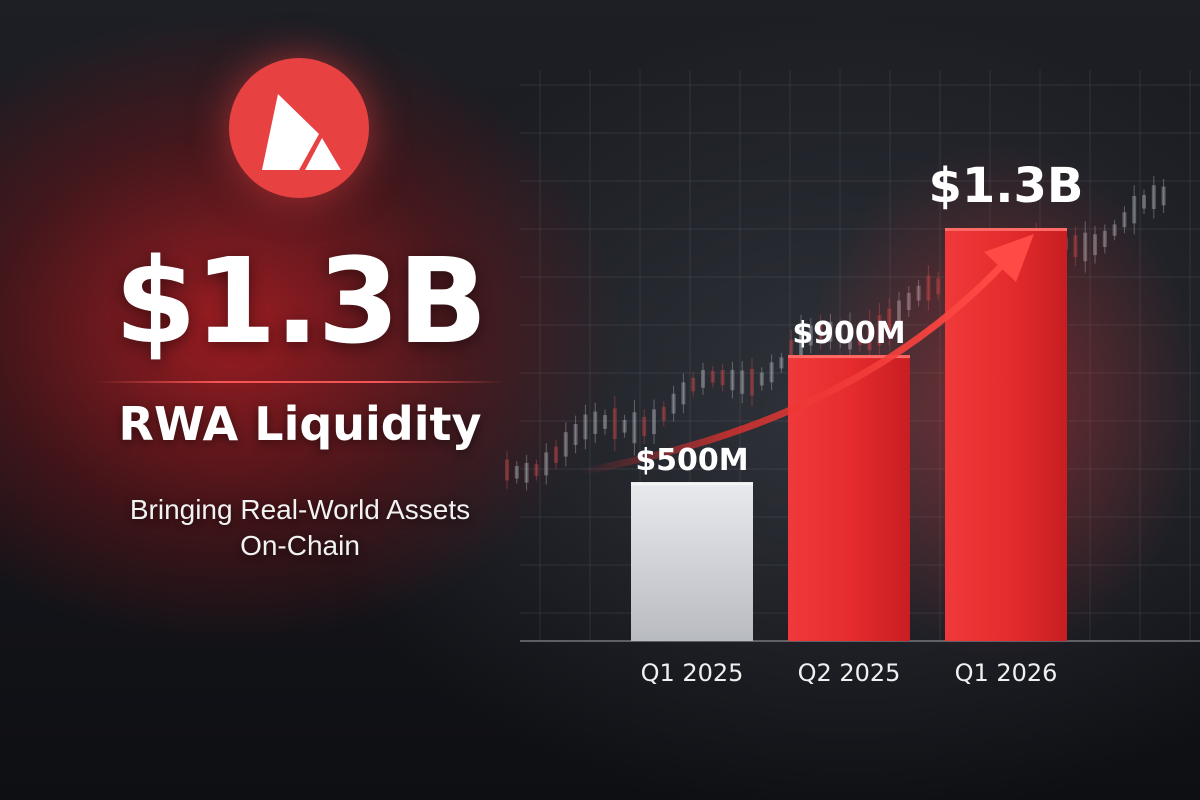  Describe the element at coordinates (848, 333) in the screenshot. I see `data-label: $900M` at that location.